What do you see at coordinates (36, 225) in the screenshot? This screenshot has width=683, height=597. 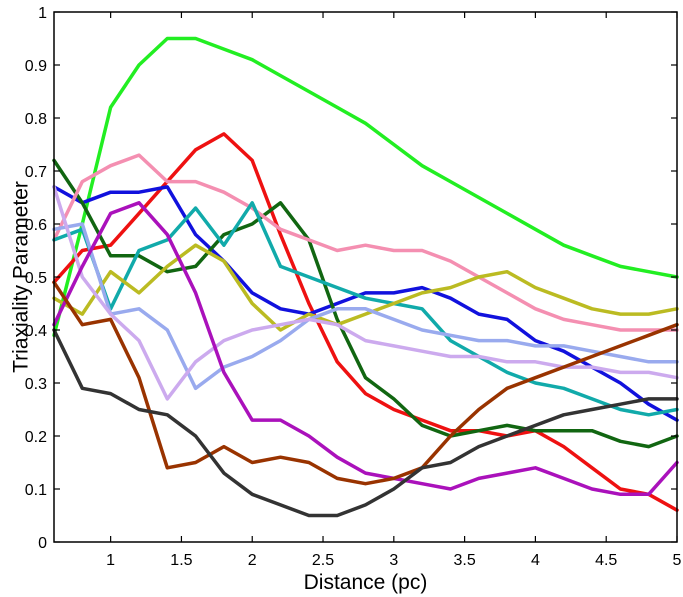 I see `y-tick-label: 0.6` at bounding box center [36, 225].